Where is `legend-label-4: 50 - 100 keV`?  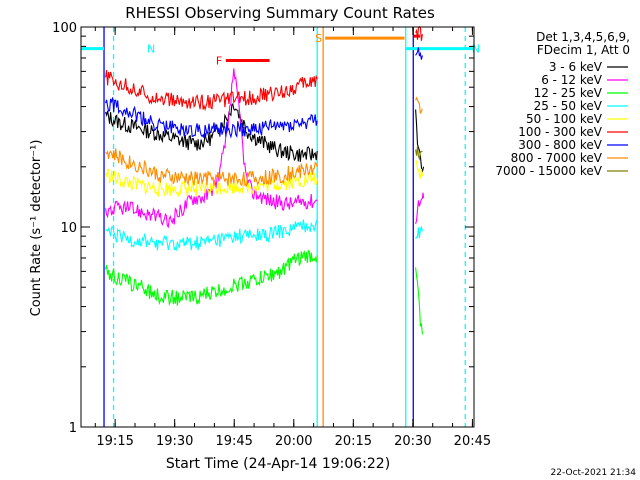 legend-label-4: 50 - 100 keV is located at coordinates (564, 119).